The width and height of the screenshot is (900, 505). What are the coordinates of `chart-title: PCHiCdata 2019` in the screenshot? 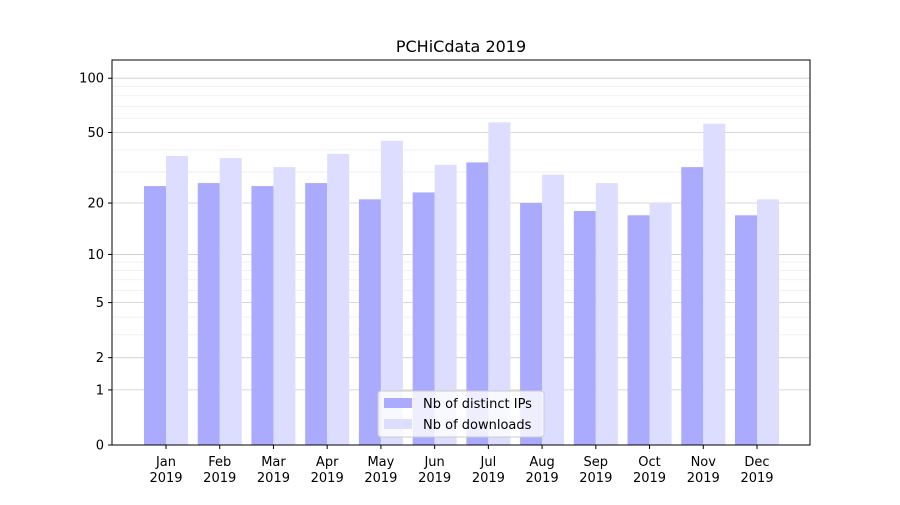 It's located at (461, 46).